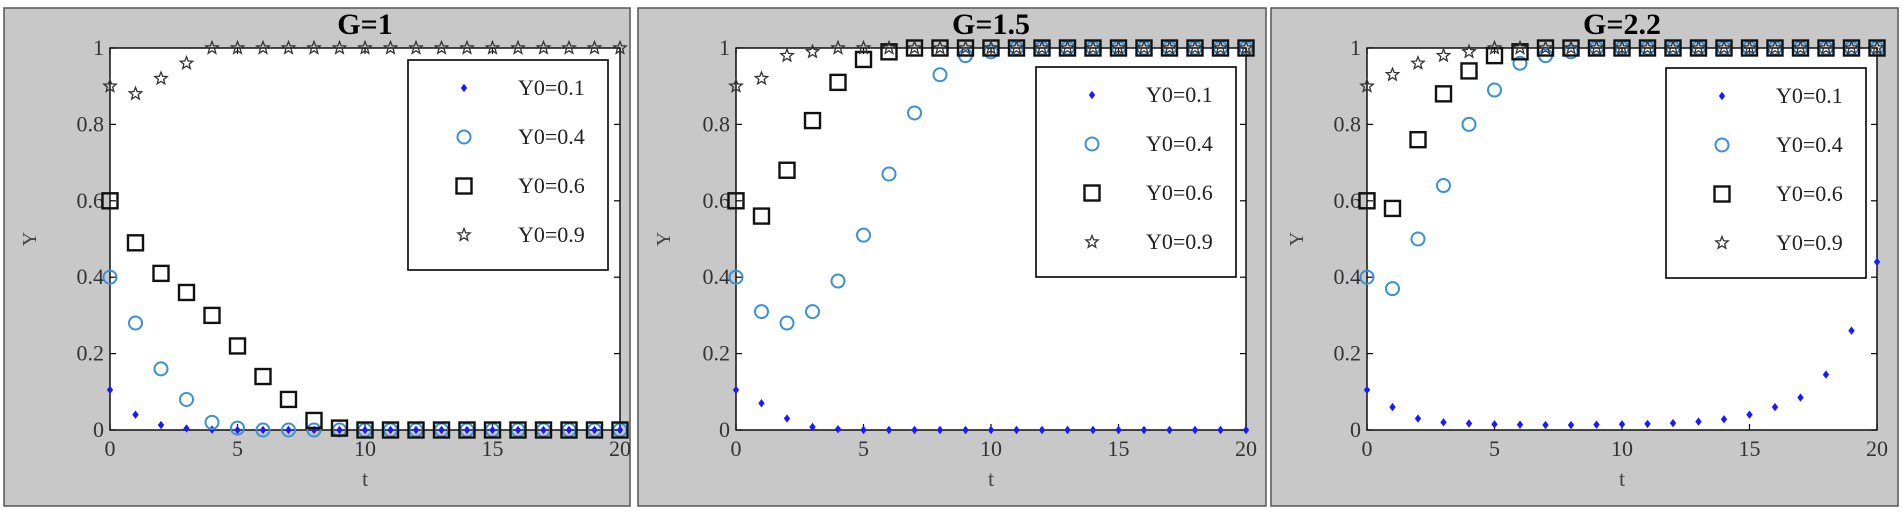  What do you see at coordinates (110, 448) in the screenshot?
I see `x-tick-label: 0` at bounding box center [110, 448].